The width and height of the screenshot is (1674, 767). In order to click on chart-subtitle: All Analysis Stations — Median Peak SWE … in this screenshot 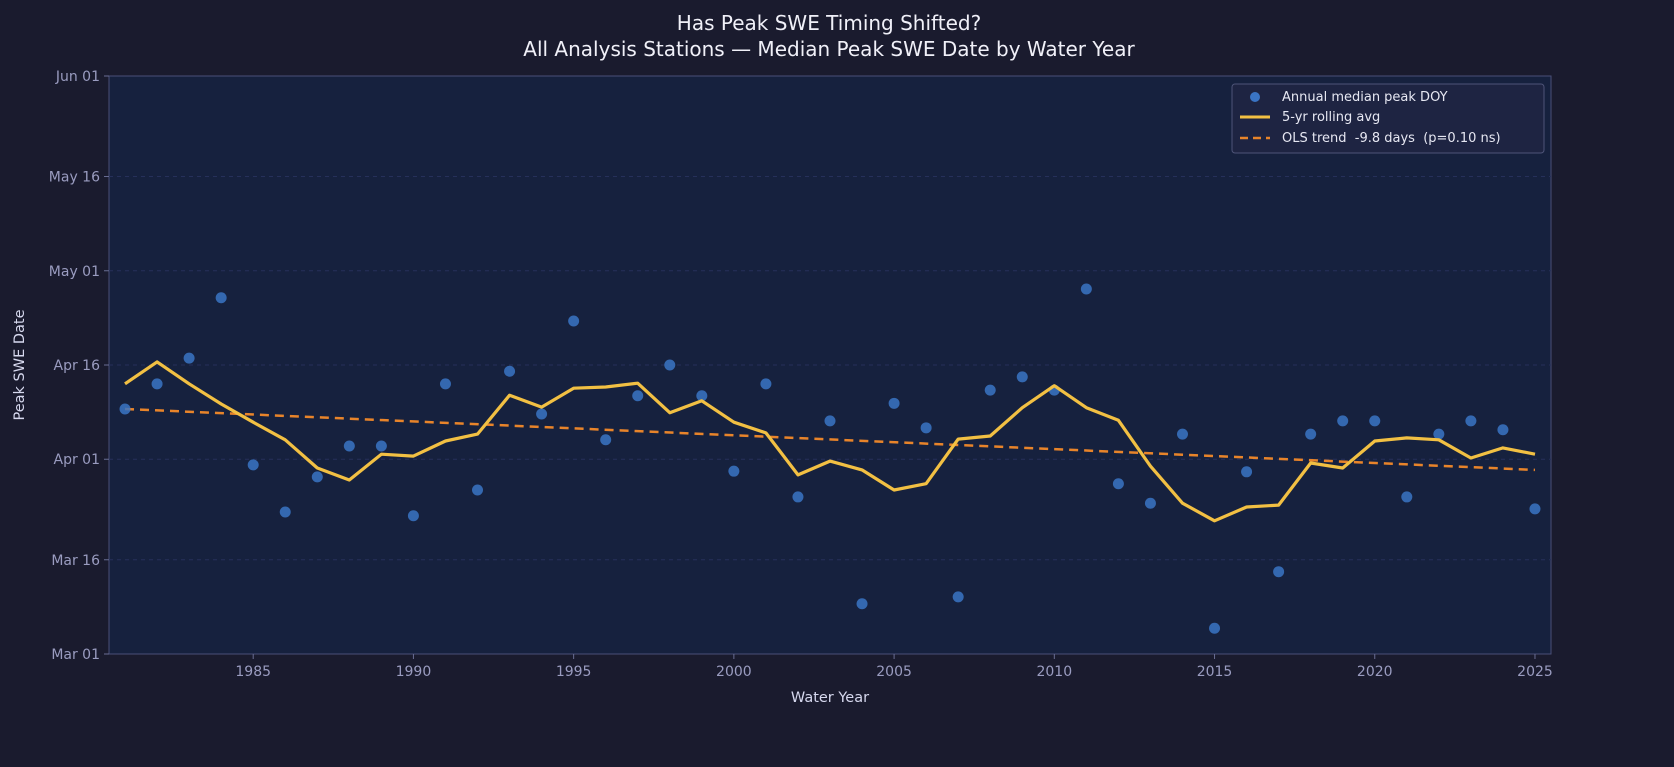, I will do `click(829, 49)`.